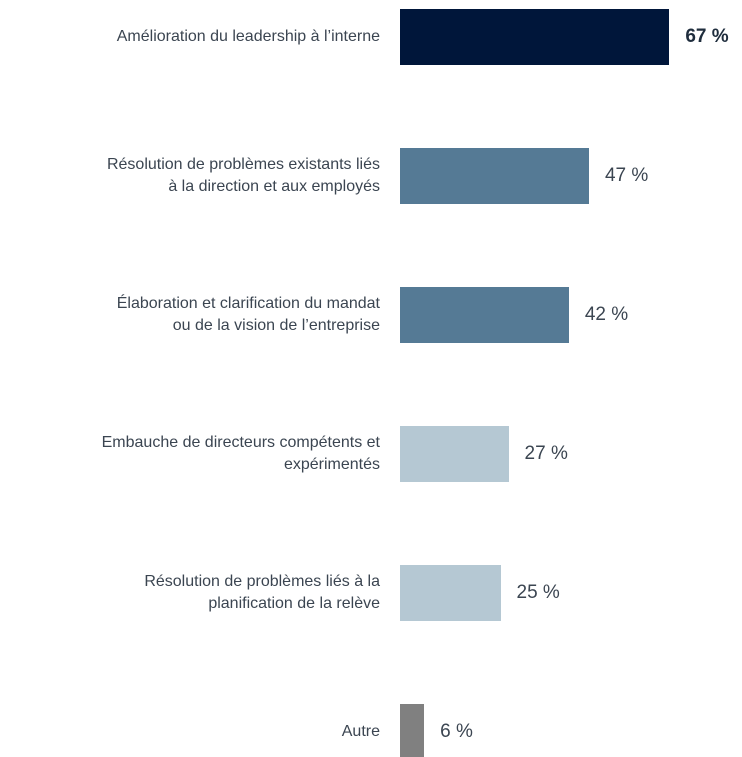  I want to click on category-label: Amélioration du leadership à l’interne, so click(248, 36).